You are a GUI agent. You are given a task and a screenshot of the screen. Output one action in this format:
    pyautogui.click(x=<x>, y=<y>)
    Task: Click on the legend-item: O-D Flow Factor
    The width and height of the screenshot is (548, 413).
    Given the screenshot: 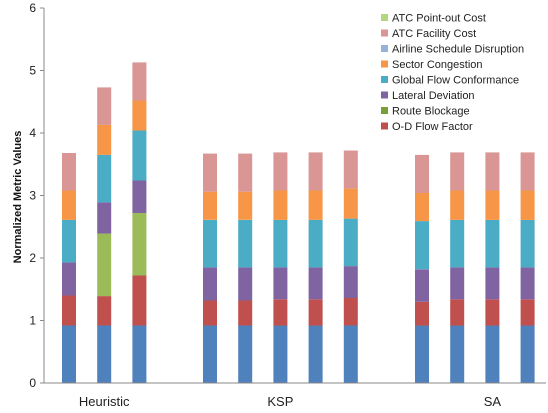 What is the action you would take?
    pyautogui.click(x=427, y=127)
    